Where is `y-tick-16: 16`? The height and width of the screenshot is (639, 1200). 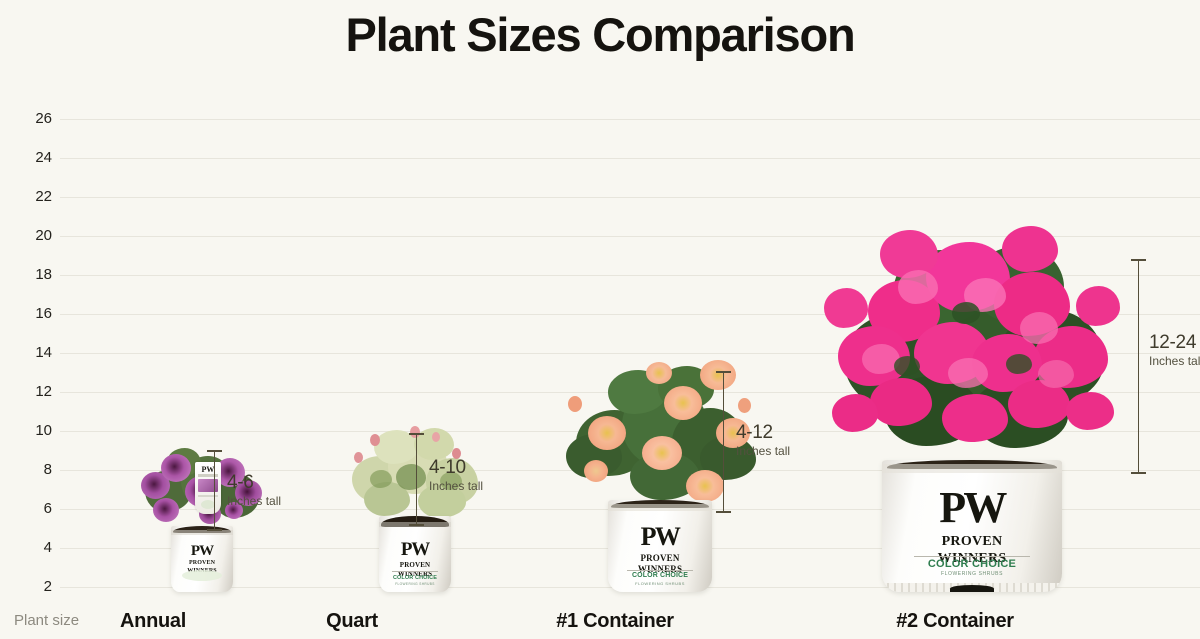
y-tick-16: 16 is located at coordinates (43, 313).